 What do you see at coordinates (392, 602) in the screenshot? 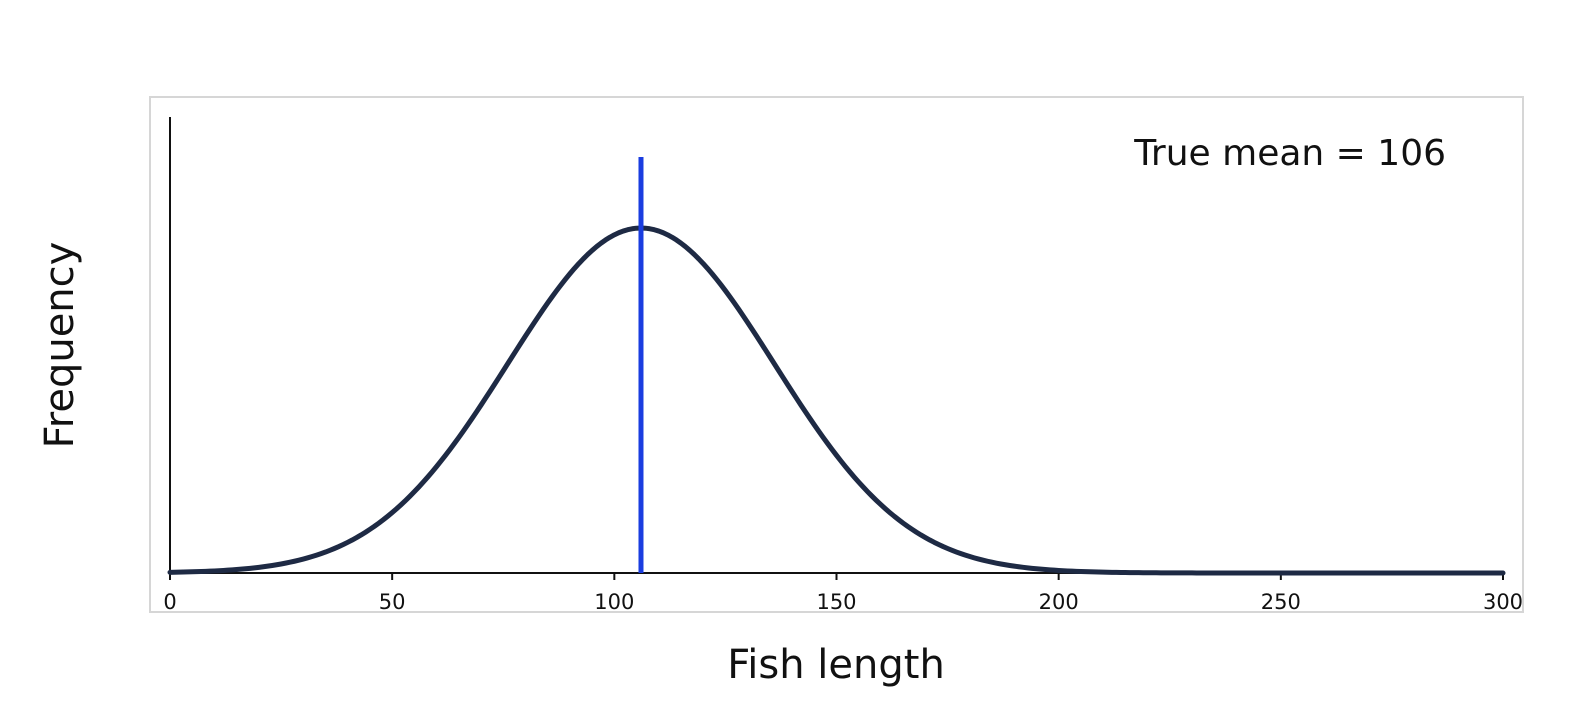
I see `x-tick-label: 50` at bounding box center [392, 602].